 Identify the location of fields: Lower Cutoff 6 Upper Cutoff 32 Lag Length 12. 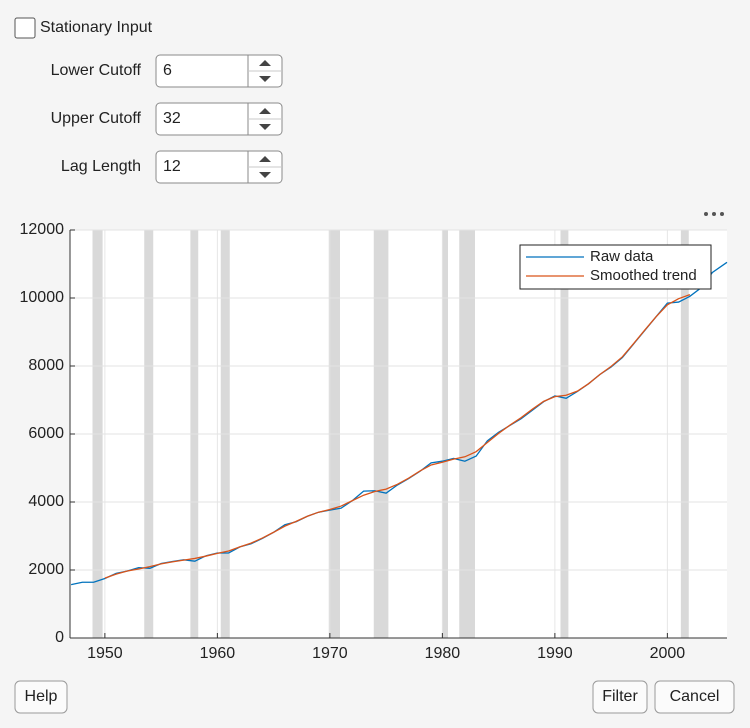
(167, 119).